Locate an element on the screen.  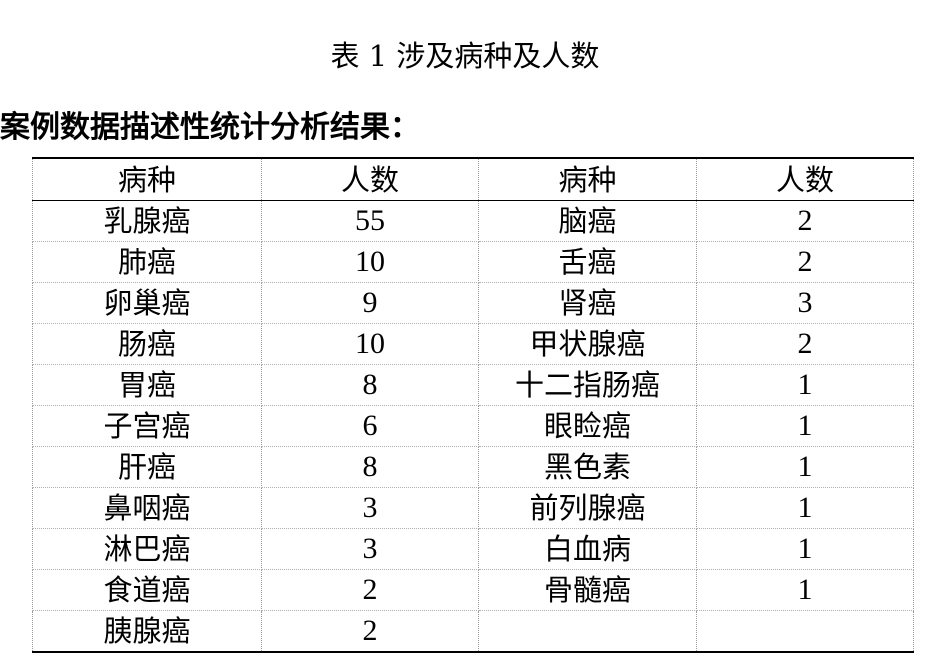
table-row: 淋巴癌 3 白血病 1 is located at coordinates (473, 549).